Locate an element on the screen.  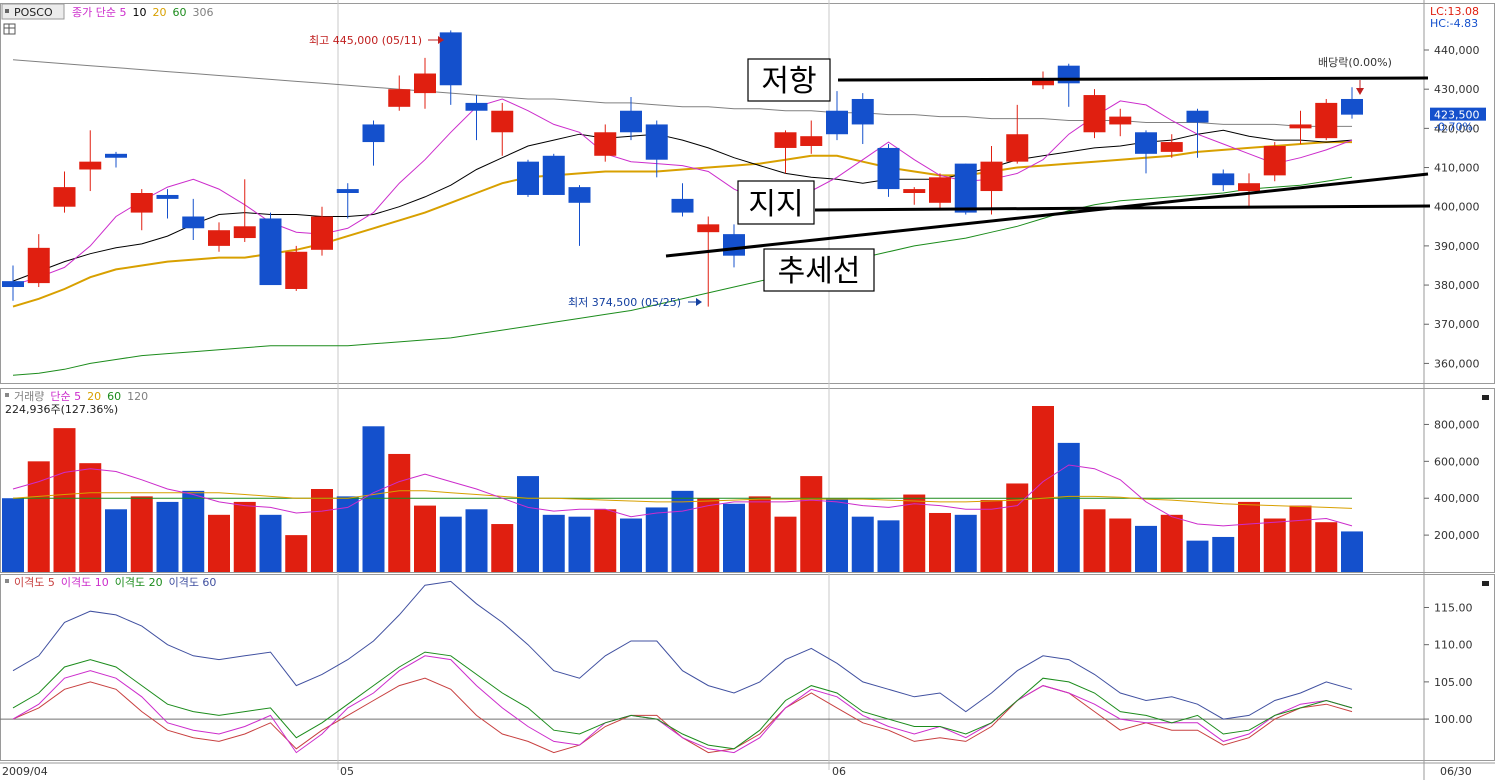
symbol-box is located at coordinates (33, 11).